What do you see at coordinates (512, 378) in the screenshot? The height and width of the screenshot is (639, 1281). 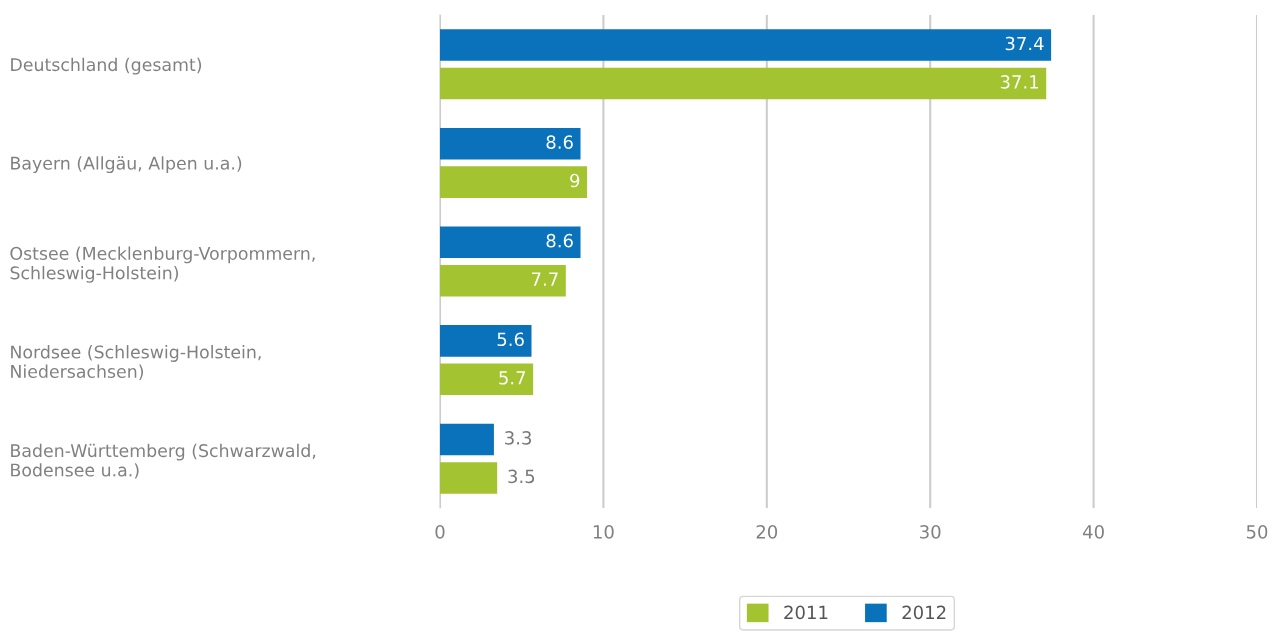 I see `data-label: 5.7` at bounding box center [512, 378].